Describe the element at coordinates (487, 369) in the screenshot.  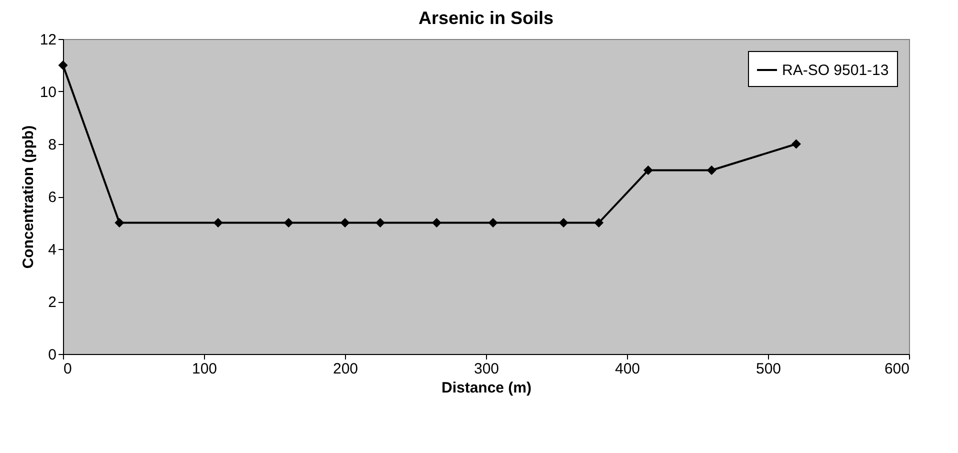
I see `x-tick-label: 300` at that location.